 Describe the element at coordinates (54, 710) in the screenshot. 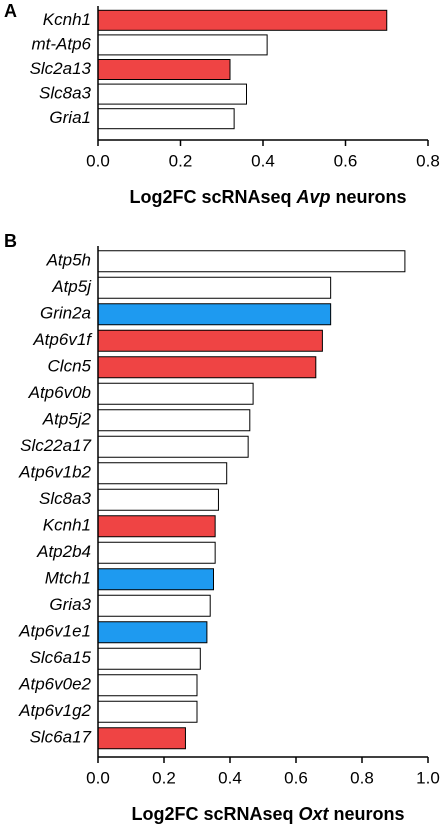

I see `y-tick-label: Atp6v1g2` at that location.